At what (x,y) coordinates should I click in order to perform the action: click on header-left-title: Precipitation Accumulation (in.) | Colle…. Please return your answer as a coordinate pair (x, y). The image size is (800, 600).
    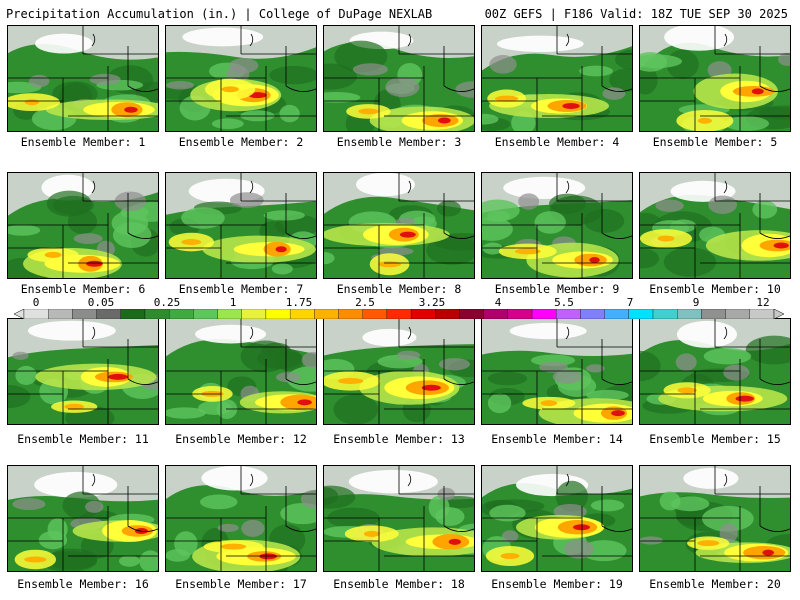
    Looking at the image, I should click on (219, 14).